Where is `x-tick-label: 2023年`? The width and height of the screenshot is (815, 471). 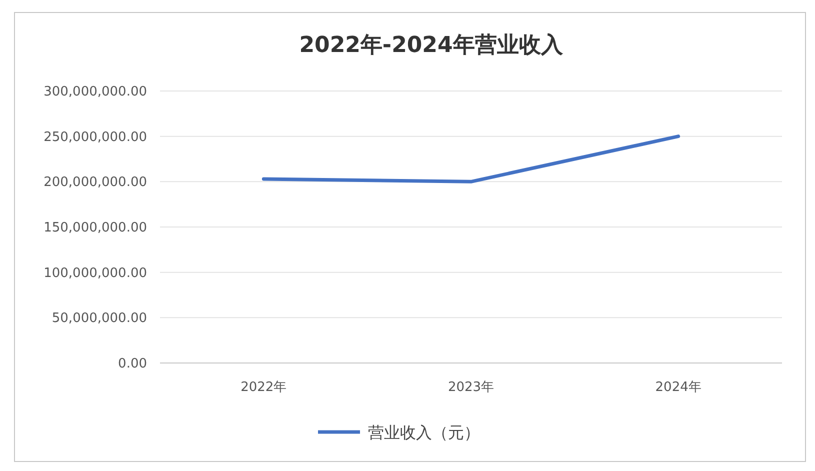
x-tick-label: 2023年 is located at coordinates (471, 387).